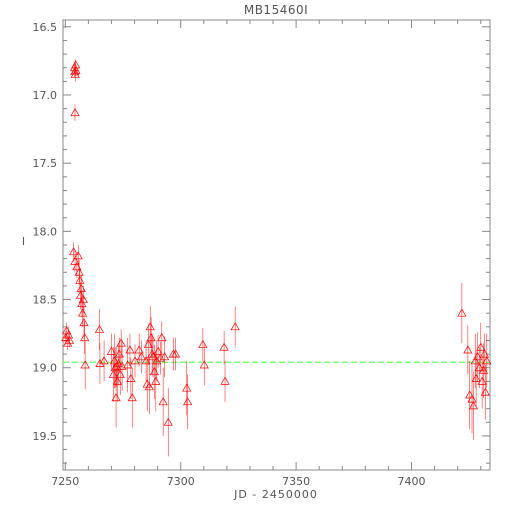  What do you see at coordinates (24, 241) in the screenshot?
I see `y-axis-label: I` at bounding box center [24, 241].